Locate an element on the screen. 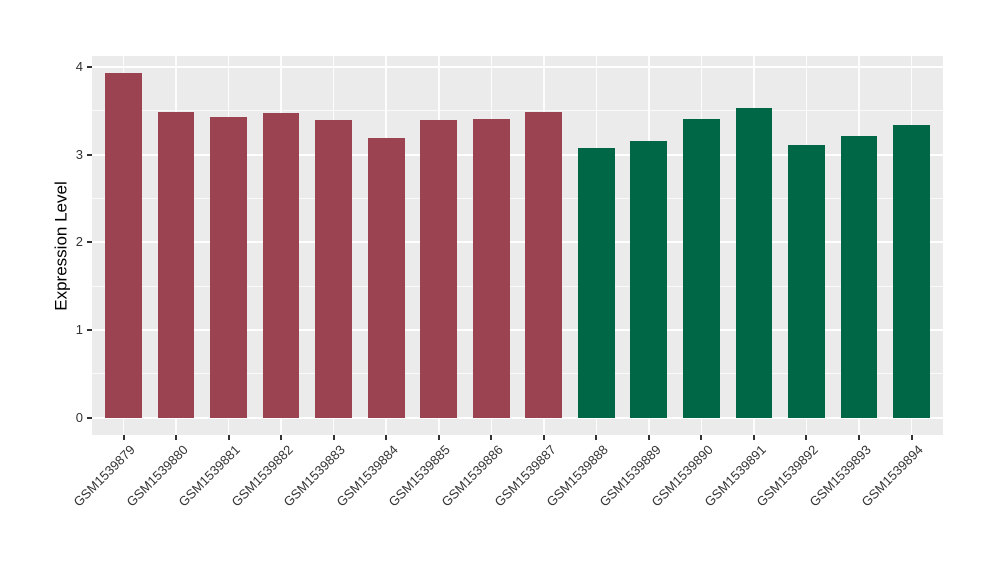 The height and width of the screenshot is (580, 1000). bar-GSM1539892 is located at coordinates (806, 281).